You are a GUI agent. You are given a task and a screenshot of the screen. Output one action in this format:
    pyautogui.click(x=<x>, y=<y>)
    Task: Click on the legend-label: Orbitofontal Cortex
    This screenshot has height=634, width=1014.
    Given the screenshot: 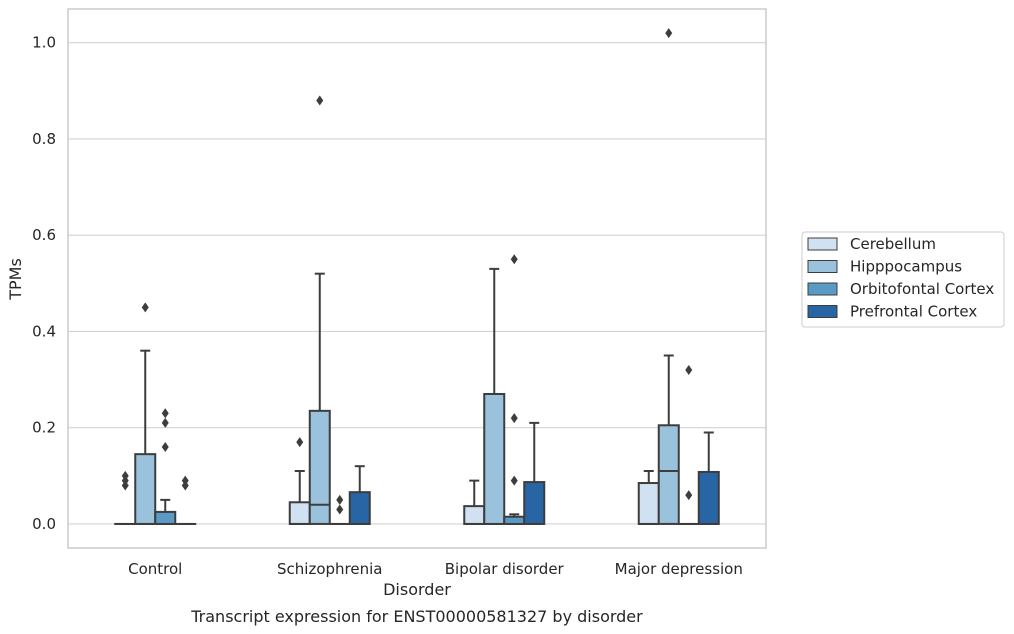 What is the action you would take?
    pyautogui.click(x=922, y=289)
    